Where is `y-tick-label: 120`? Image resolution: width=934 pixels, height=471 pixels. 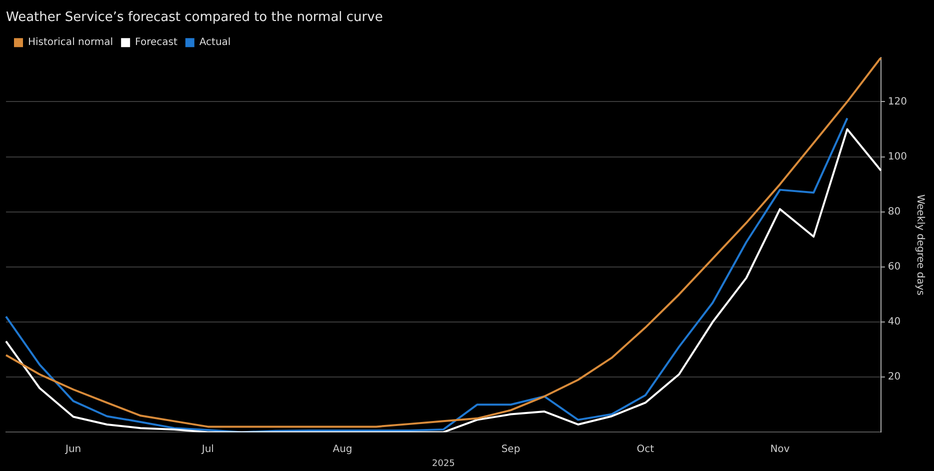
y-tick-label: 120 is located at coordinates (898, 102).